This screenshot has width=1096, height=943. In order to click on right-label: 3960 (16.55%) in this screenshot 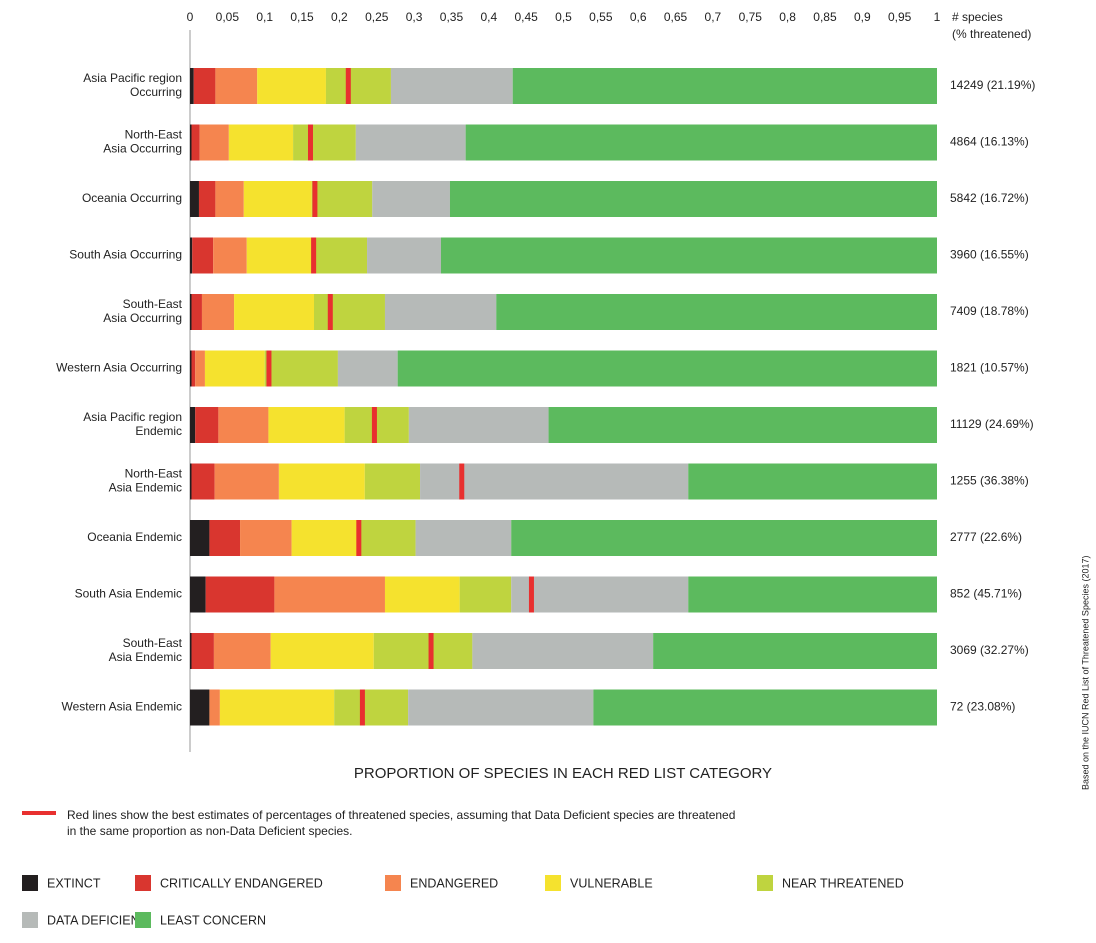, I will do `click(989, 255)`.